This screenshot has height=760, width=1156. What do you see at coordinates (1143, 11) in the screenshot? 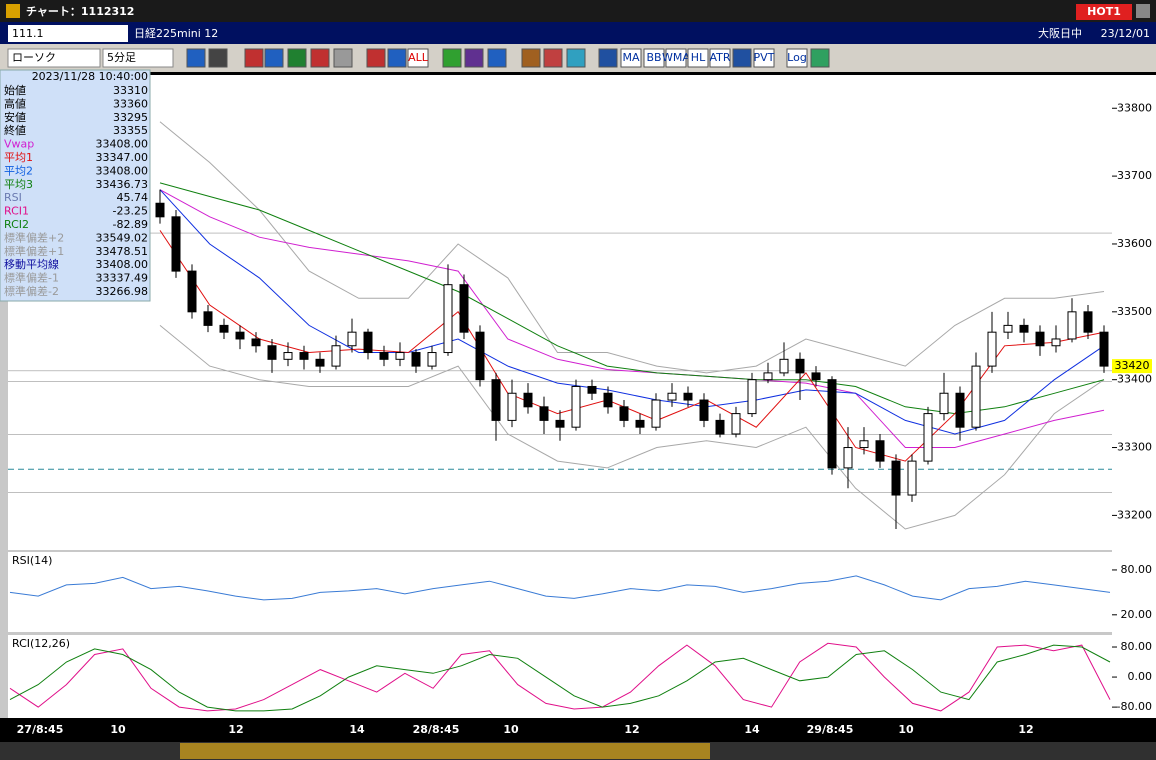
I see `close-button` at bounding box center [1143, 11].